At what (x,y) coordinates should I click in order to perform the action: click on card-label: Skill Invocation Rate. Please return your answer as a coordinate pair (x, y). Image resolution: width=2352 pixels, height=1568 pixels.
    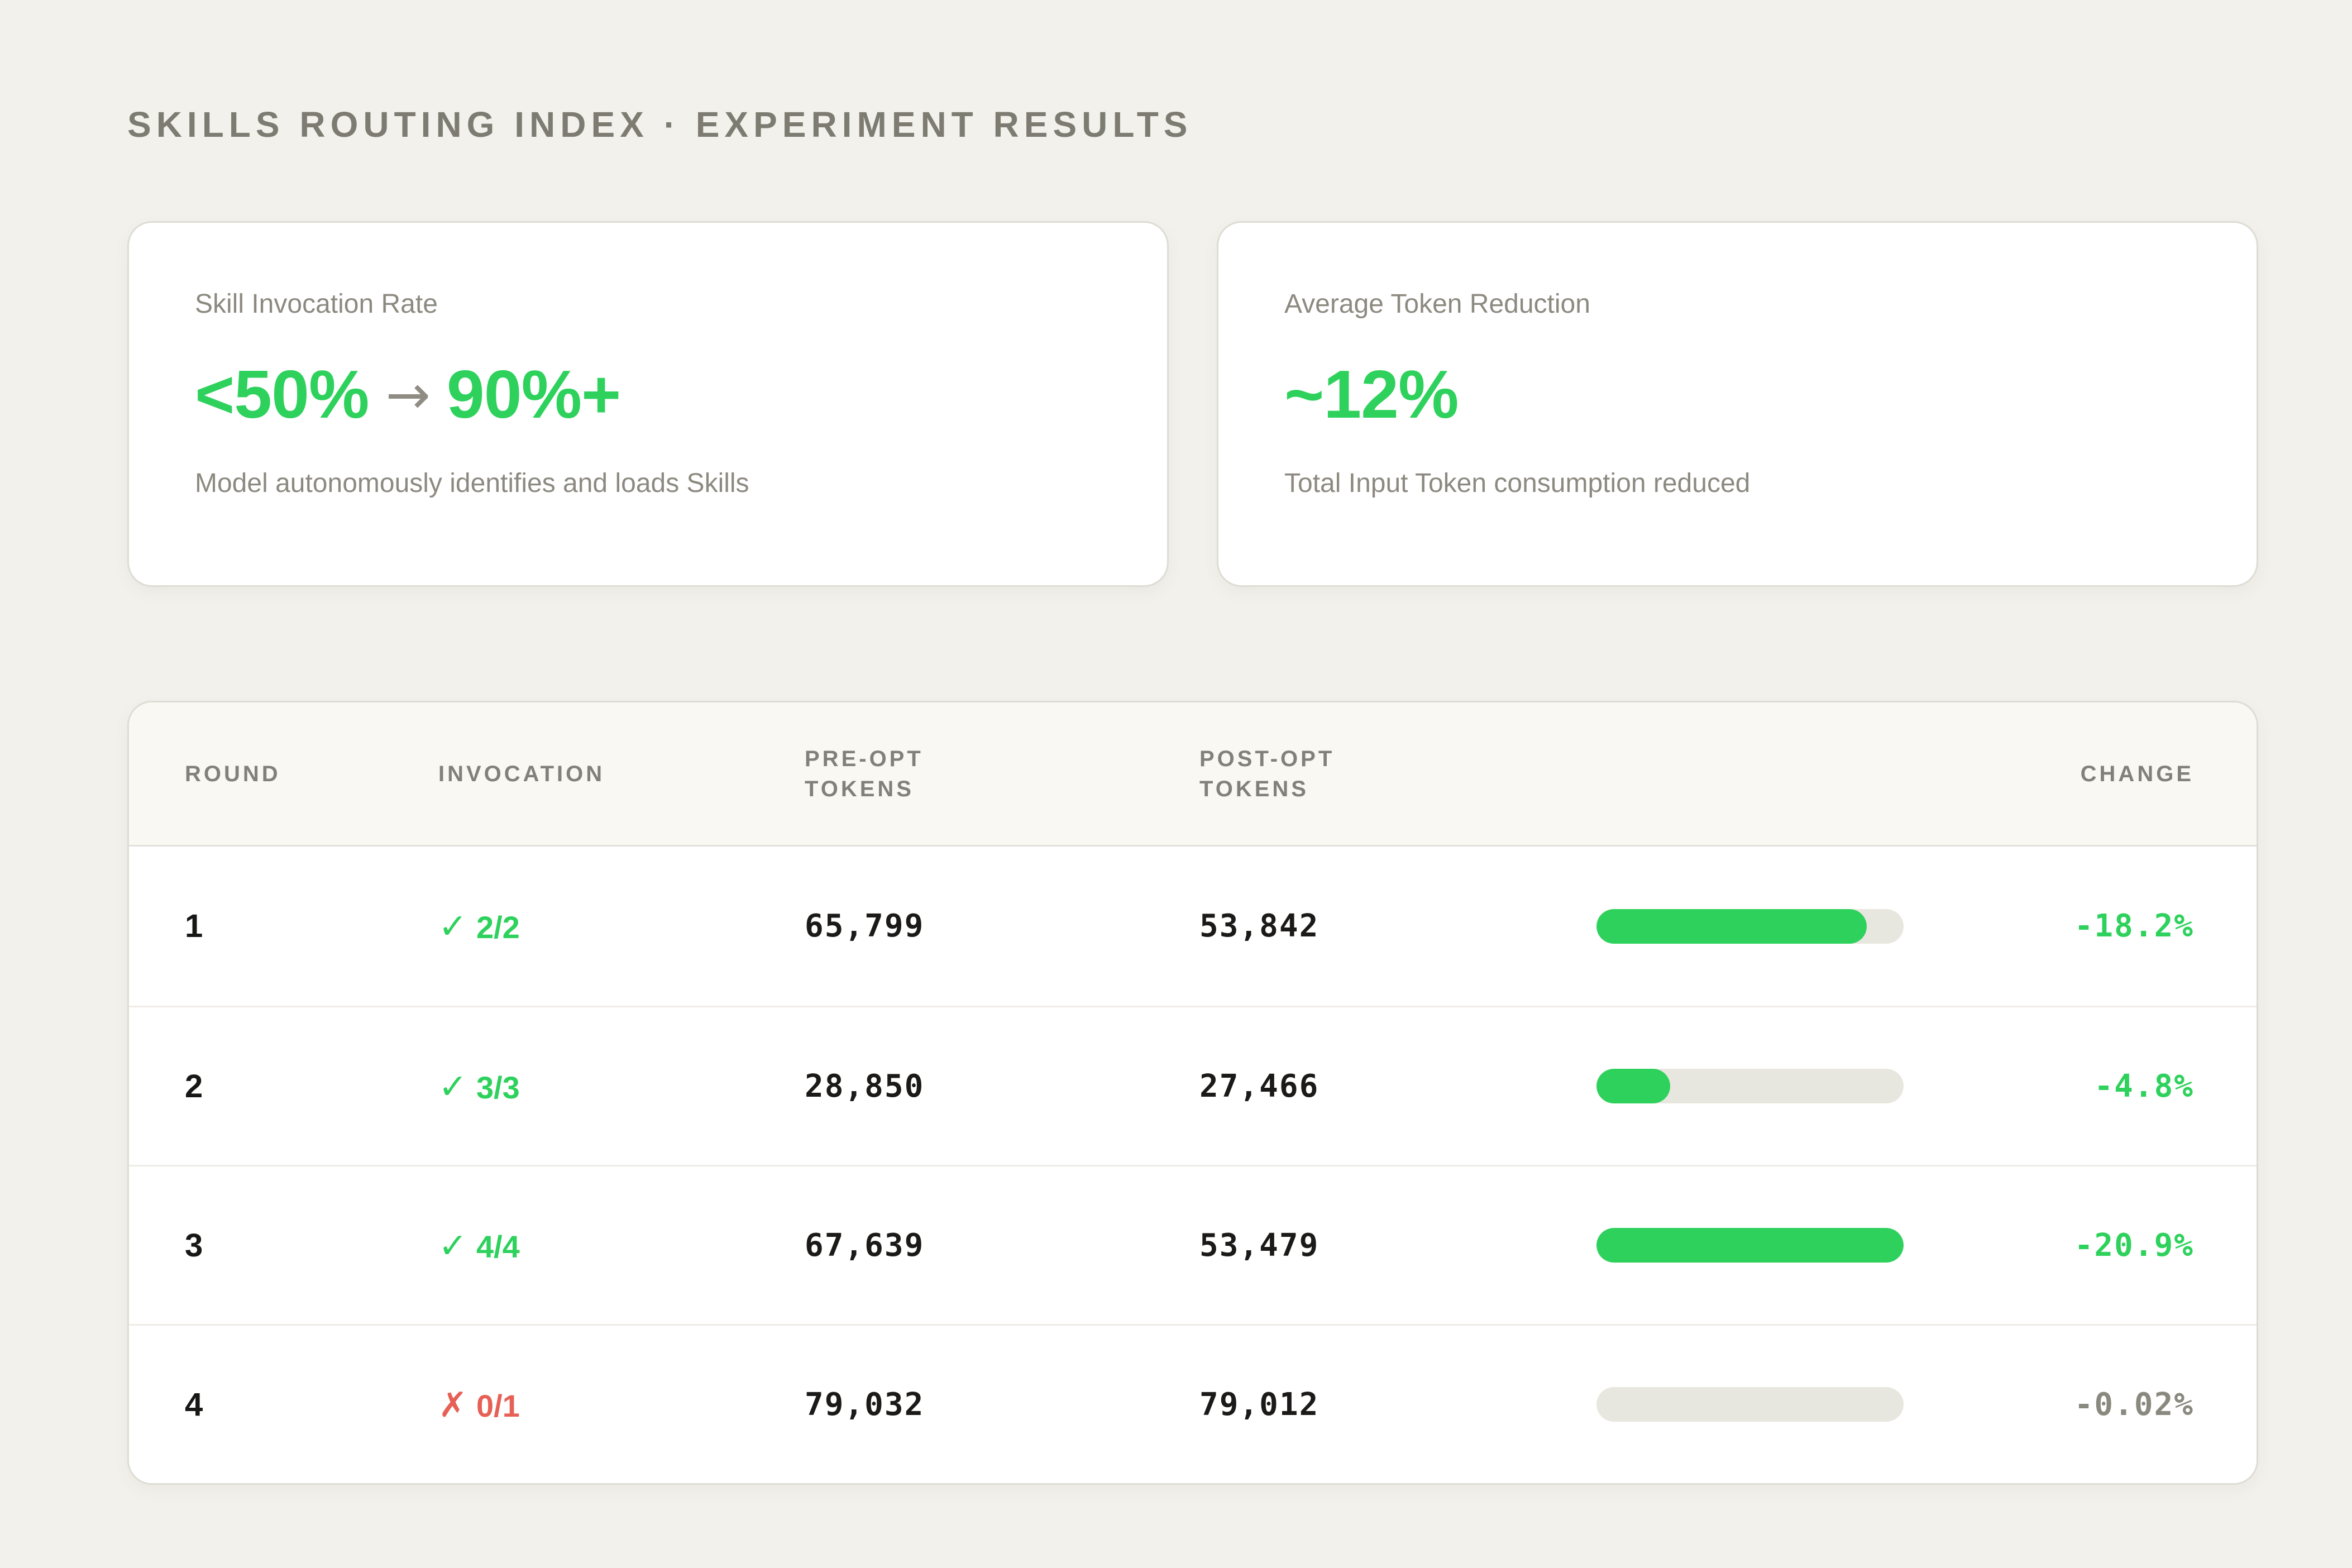
    Looking at the image, I should click on (316, 304).